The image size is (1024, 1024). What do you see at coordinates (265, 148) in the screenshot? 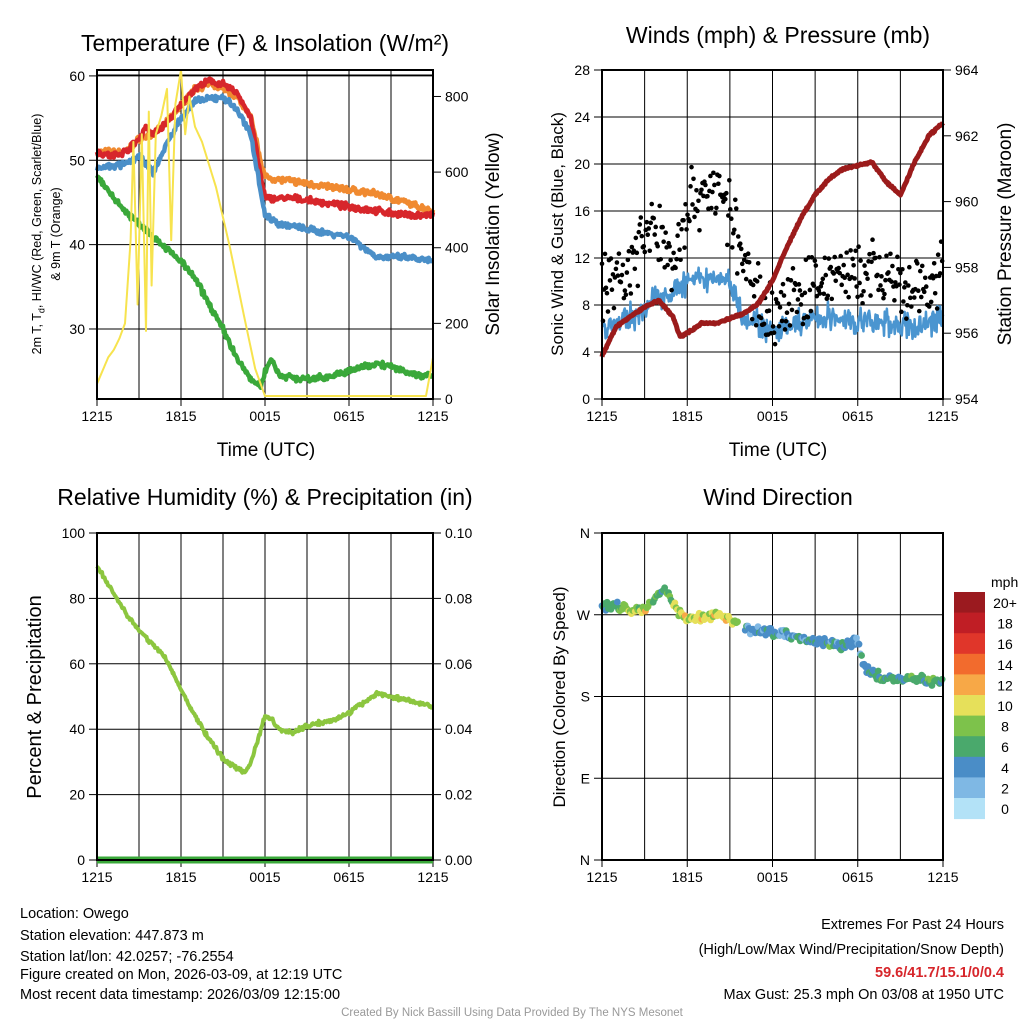
I see `series-line-2m-t-red-` at bounding box center [265, 148].